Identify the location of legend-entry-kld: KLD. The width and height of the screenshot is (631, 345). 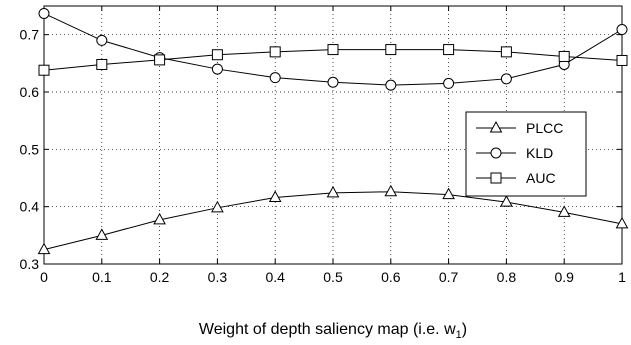
(514, 153).